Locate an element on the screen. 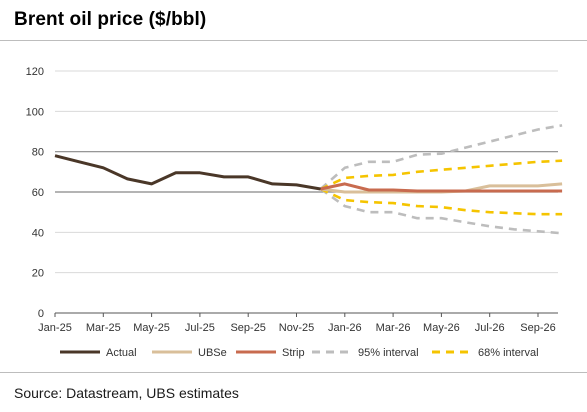 The height and width of the screenshot is (412, 587). y-tick-label: 0 is located at coordinates (41, 314).